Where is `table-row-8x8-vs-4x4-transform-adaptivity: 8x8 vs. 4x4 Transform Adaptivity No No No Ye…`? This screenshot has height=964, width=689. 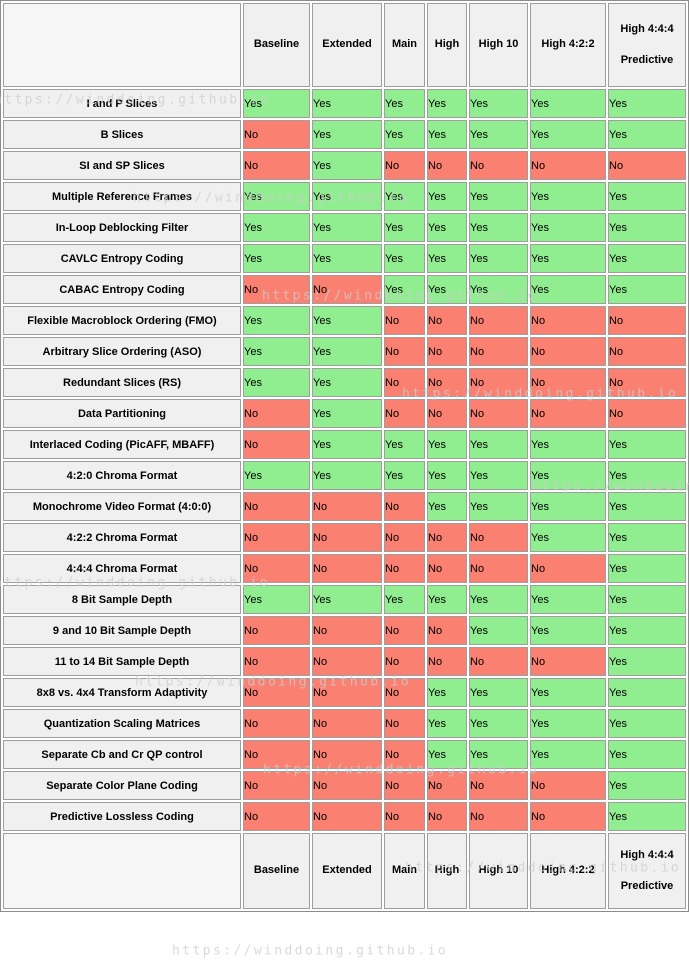 table-row-8x8-vs-4x4-transform-adaptivity: 8x8 vs. 4x4 Transform Adaptivity No No No Ye… is located at coordinates (344, 692).